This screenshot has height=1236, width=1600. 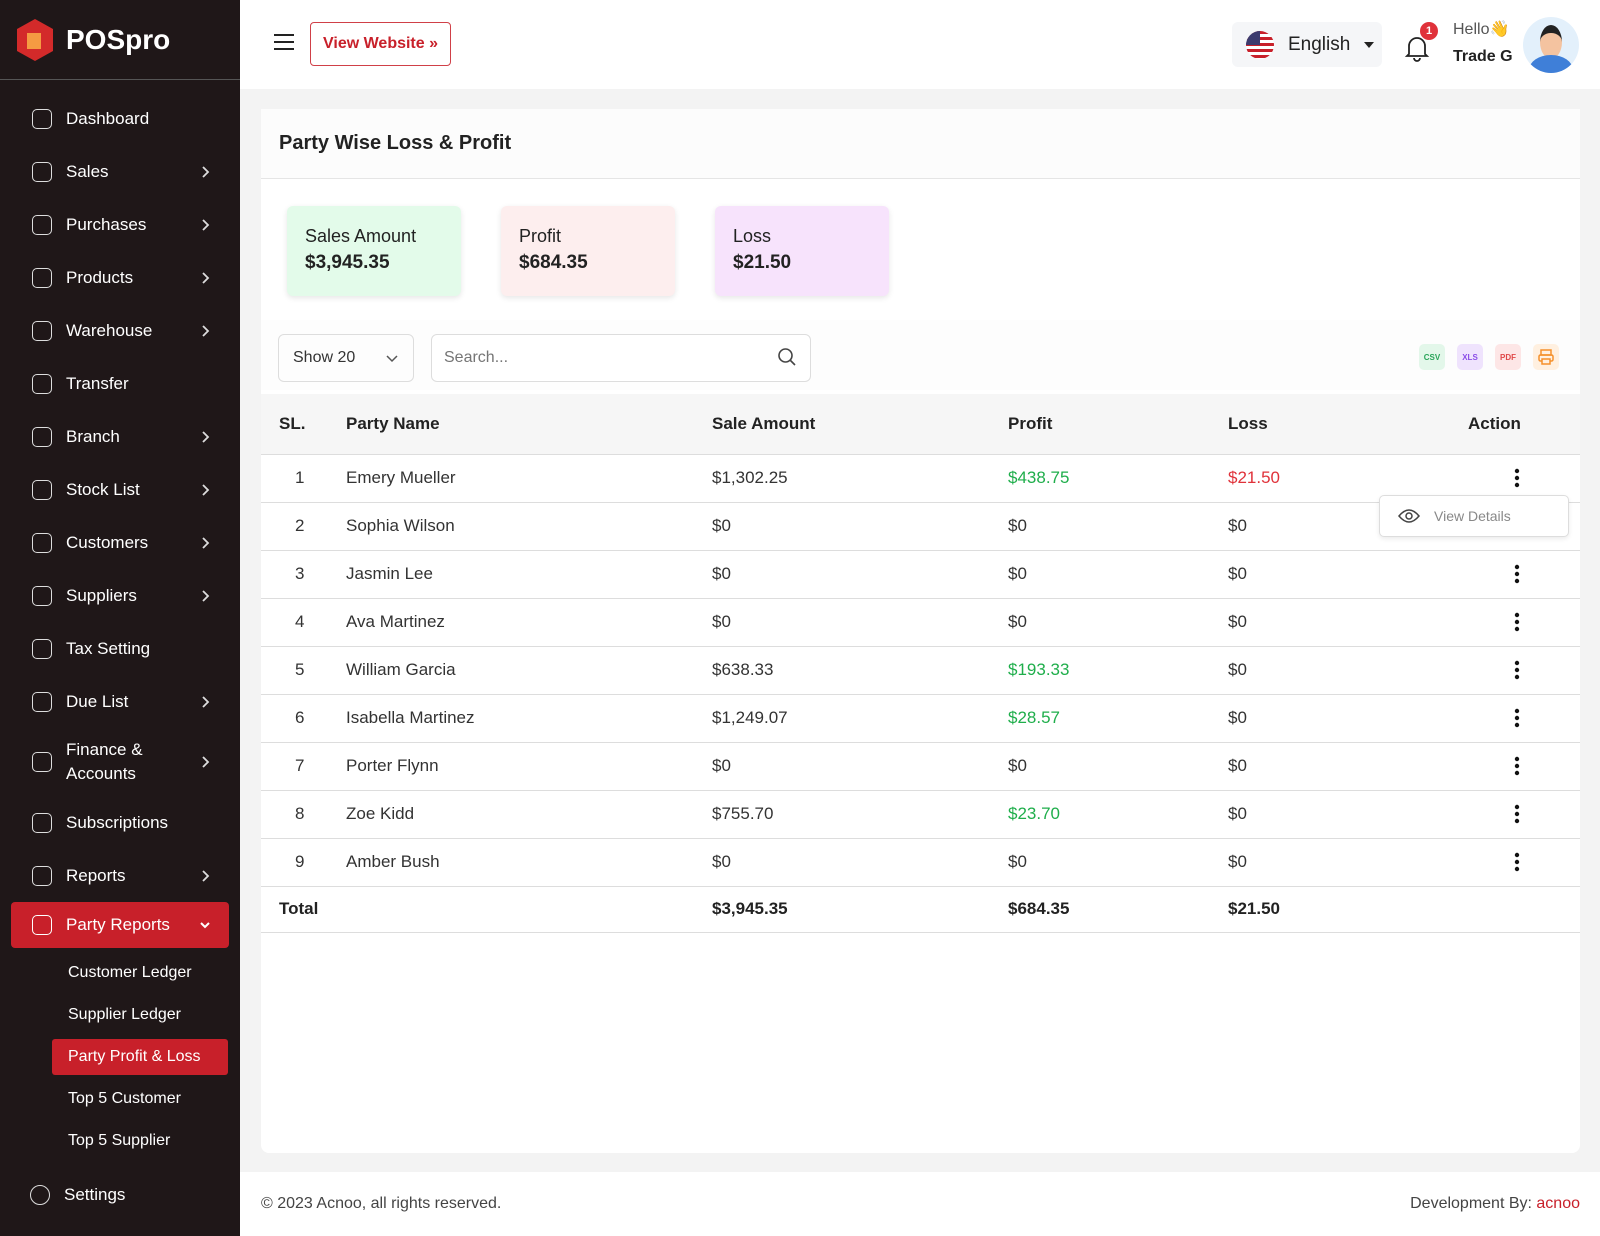 I want to click on submenu-top-5-customer: Top 5 Customer, so click(x=124, y=1098).